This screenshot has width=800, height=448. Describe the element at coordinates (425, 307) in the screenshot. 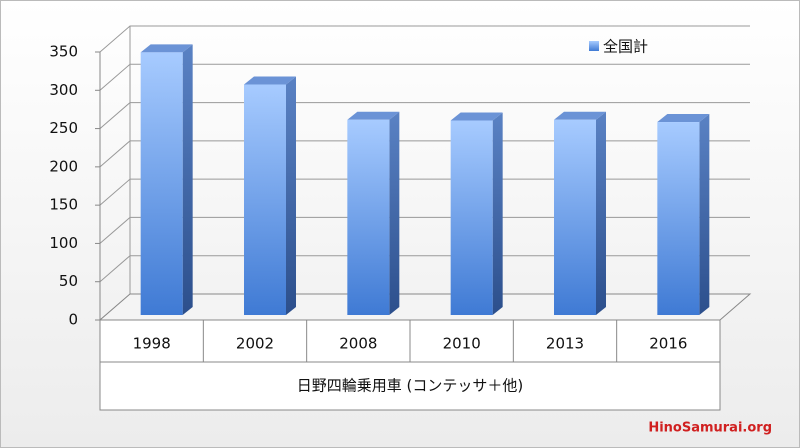

I see `floor` at that location.